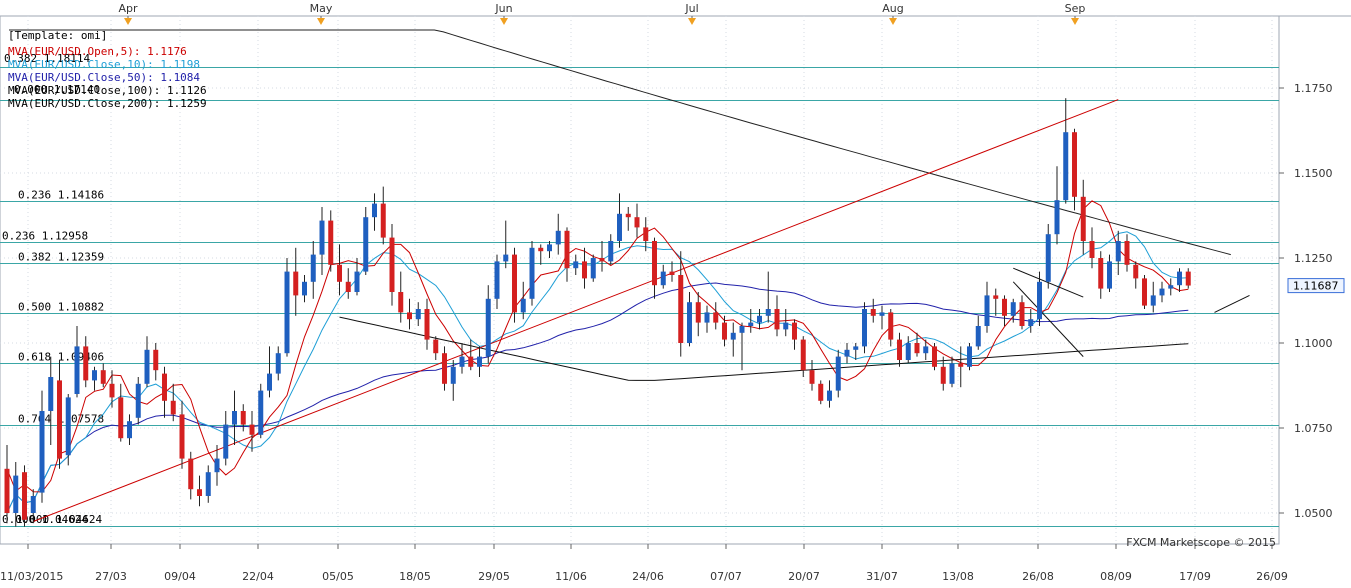  I want to click on date-tick-label-7: 11/06, so click(571, 576).